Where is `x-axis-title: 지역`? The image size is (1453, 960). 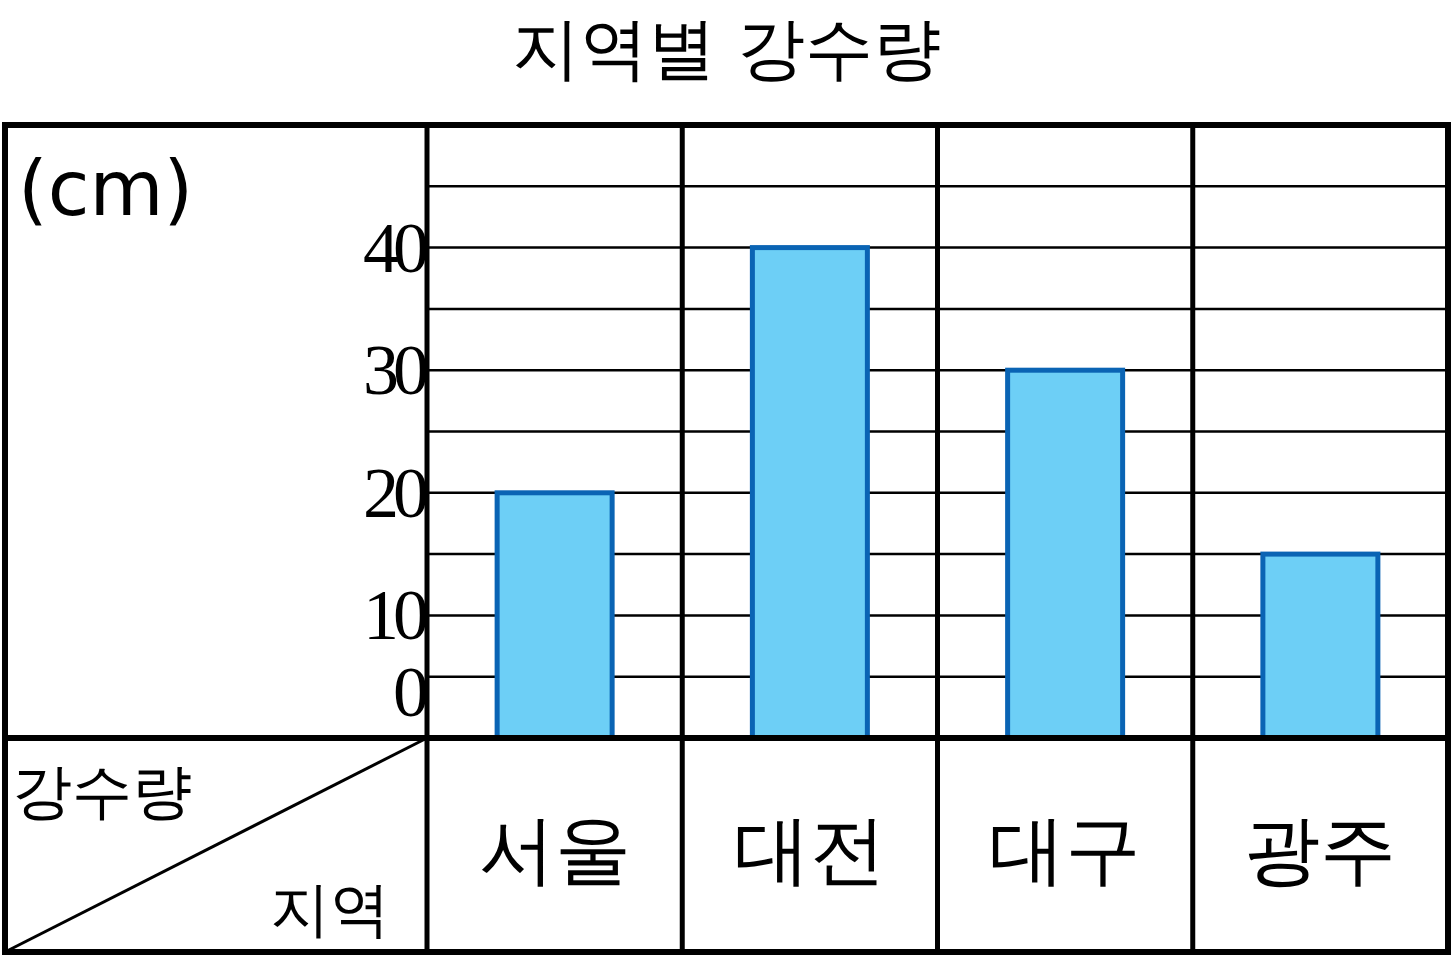
x-axis-title: 지역 is located at coordinates (330, 909).